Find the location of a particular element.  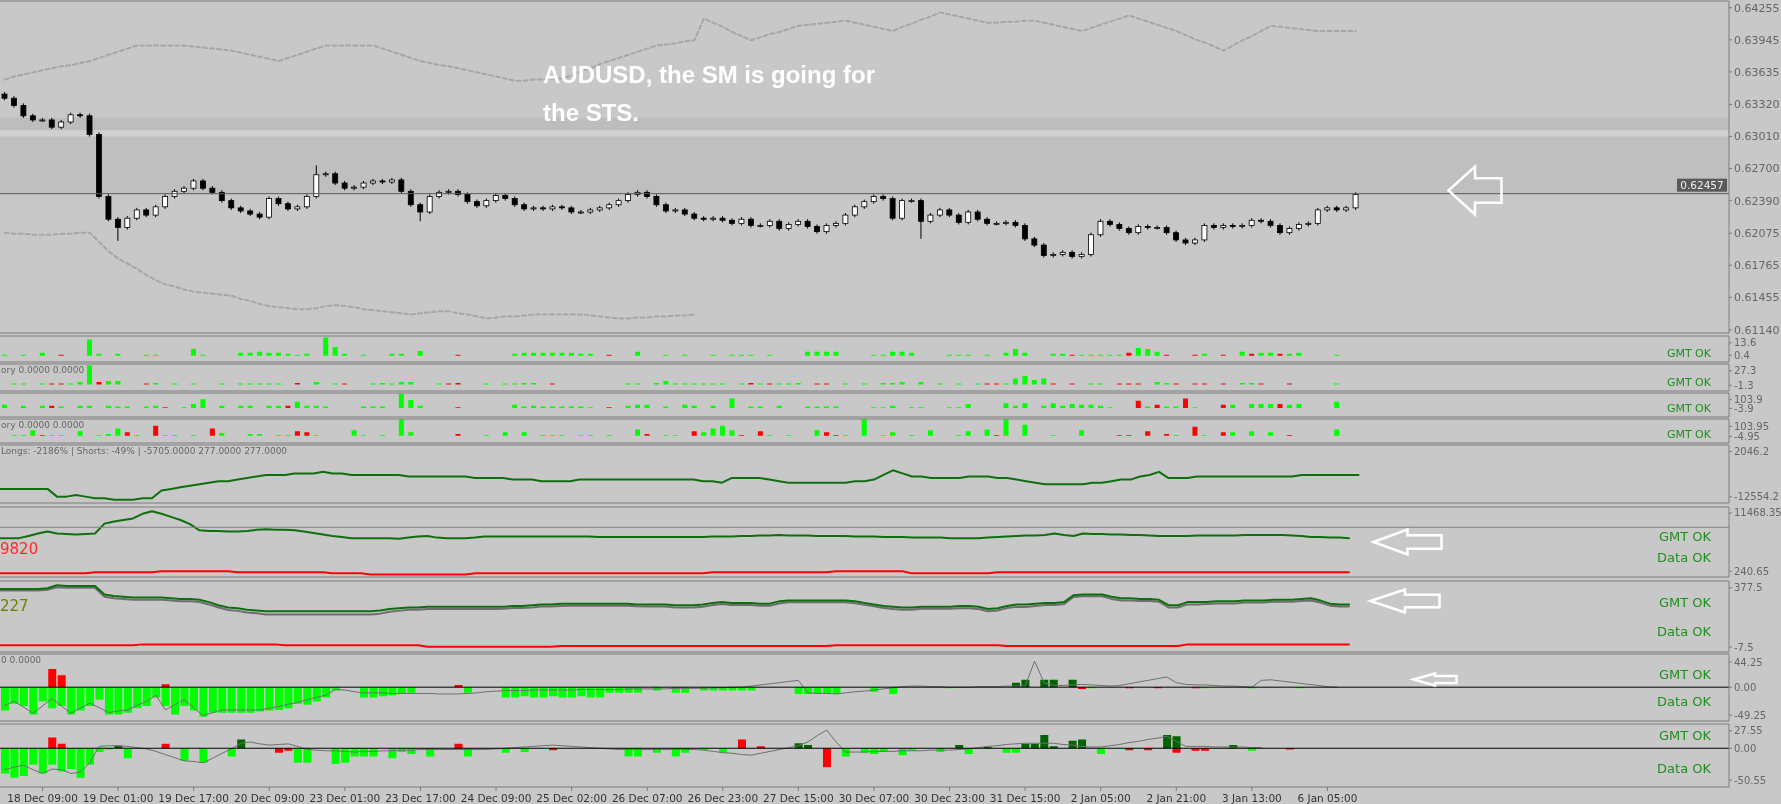

y-tick-label: 240.65 is located at coordinates (1751, 571).